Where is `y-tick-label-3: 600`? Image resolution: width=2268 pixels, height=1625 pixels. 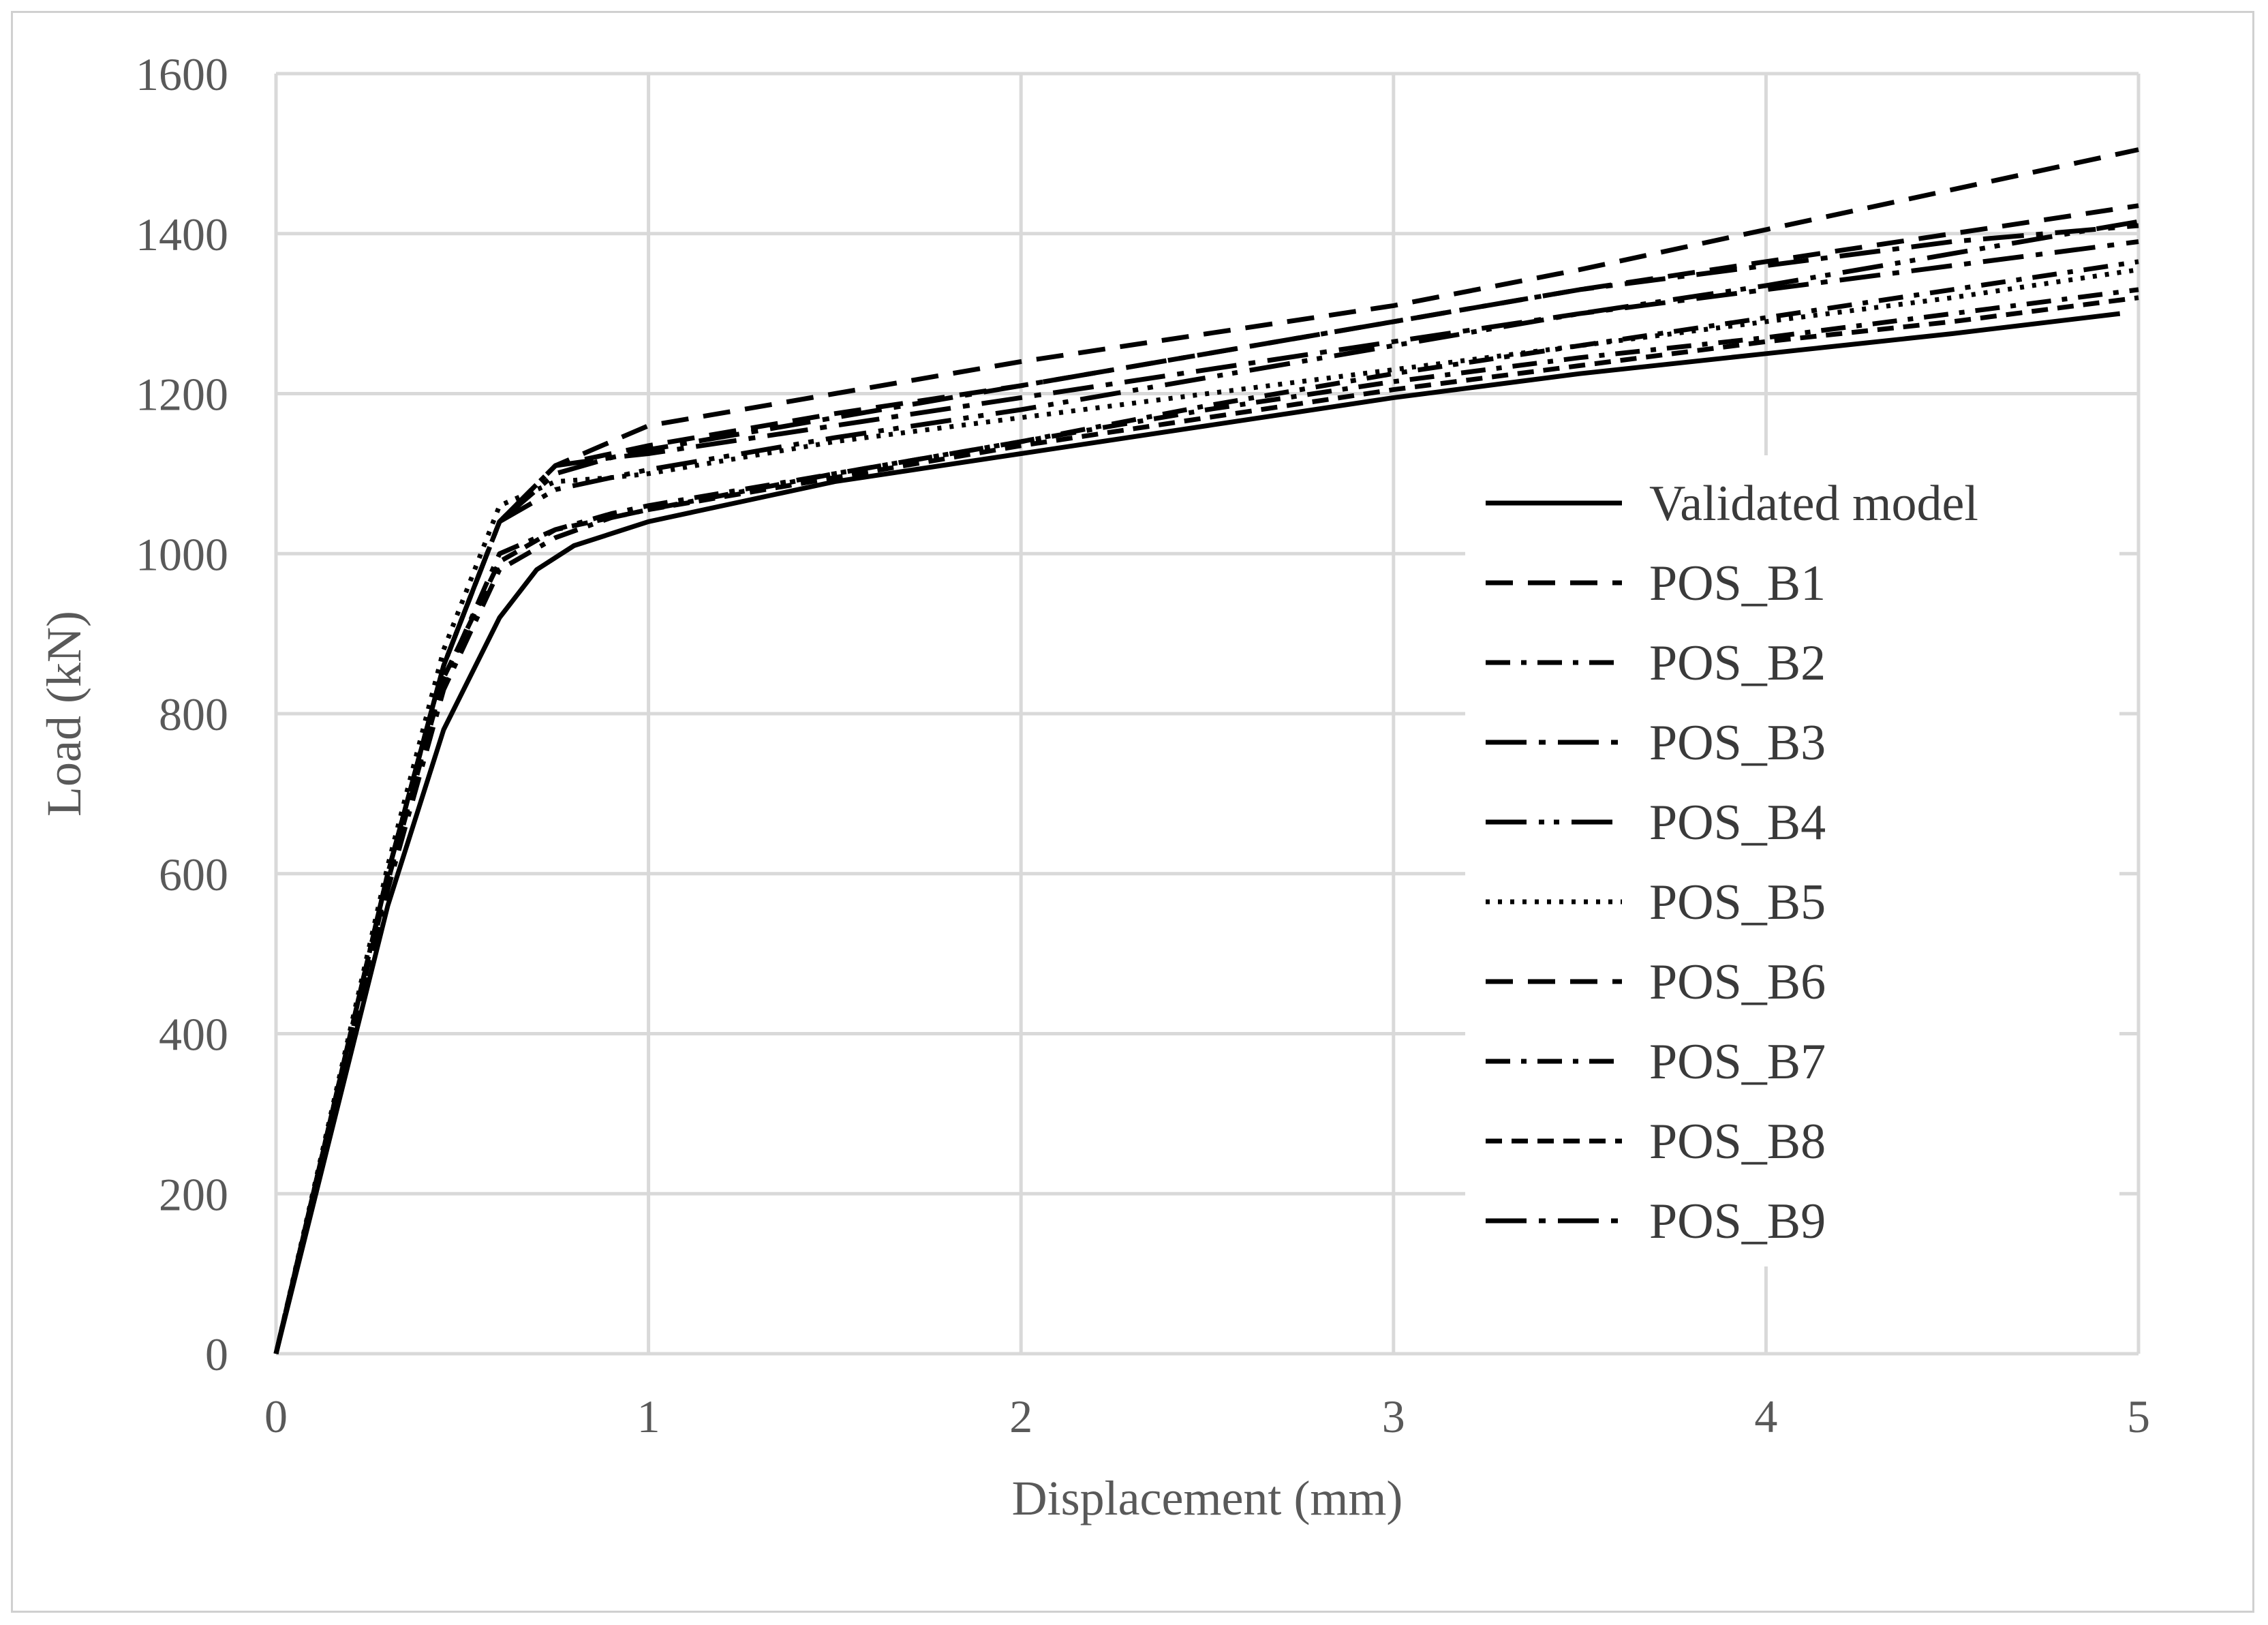 y-tick-label-3: 600 is located at coordinates (193, 875).